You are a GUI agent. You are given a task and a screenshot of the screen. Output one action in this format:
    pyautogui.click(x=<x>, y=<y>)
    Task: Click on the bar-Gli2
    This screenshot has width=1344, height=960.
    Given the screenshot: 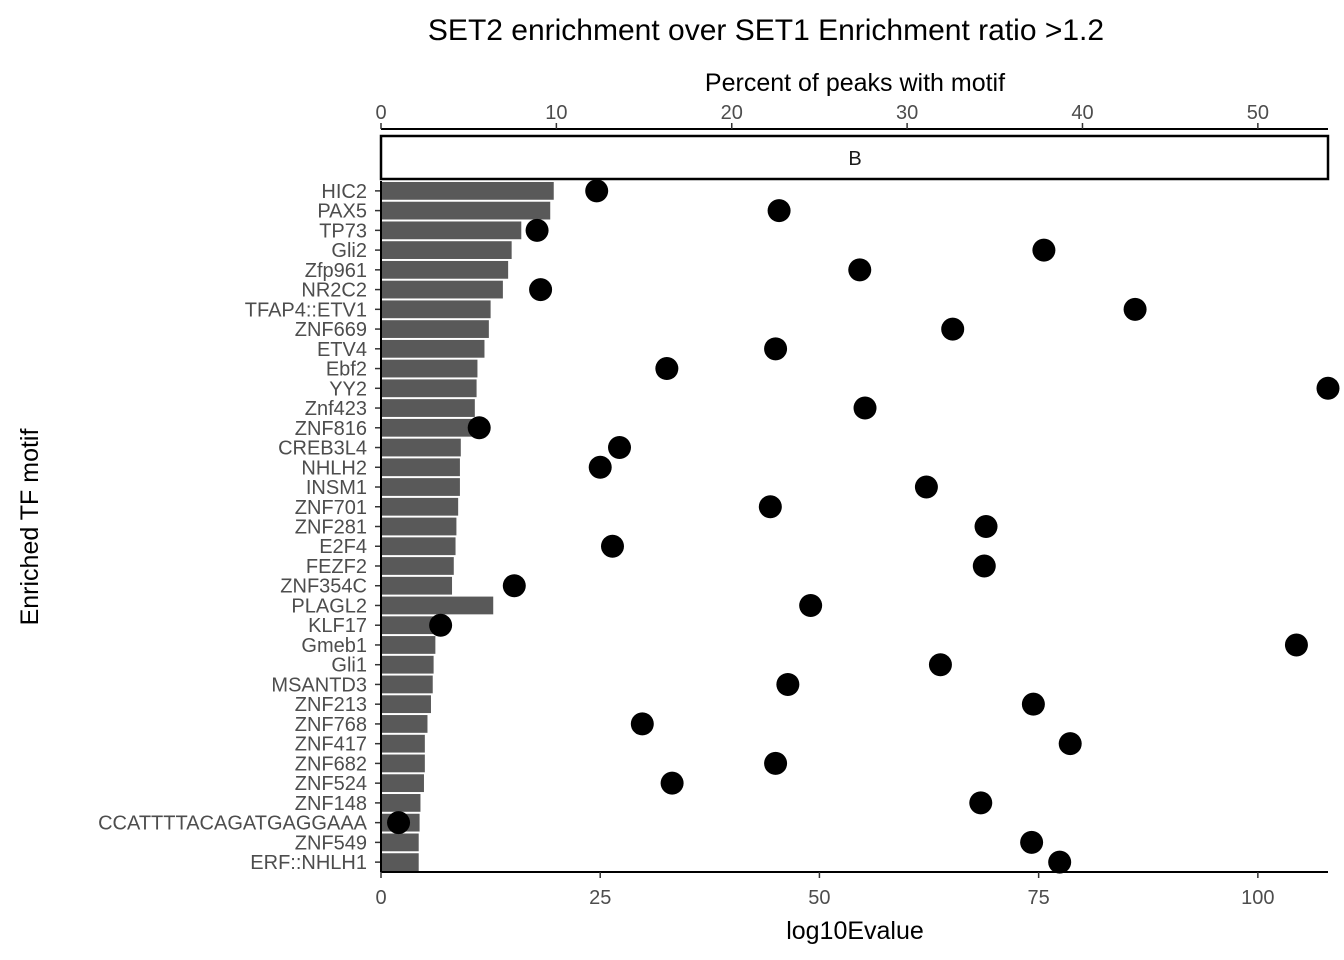 What is the action you would take?
    pyautogui.click(x=446, y=250)
    